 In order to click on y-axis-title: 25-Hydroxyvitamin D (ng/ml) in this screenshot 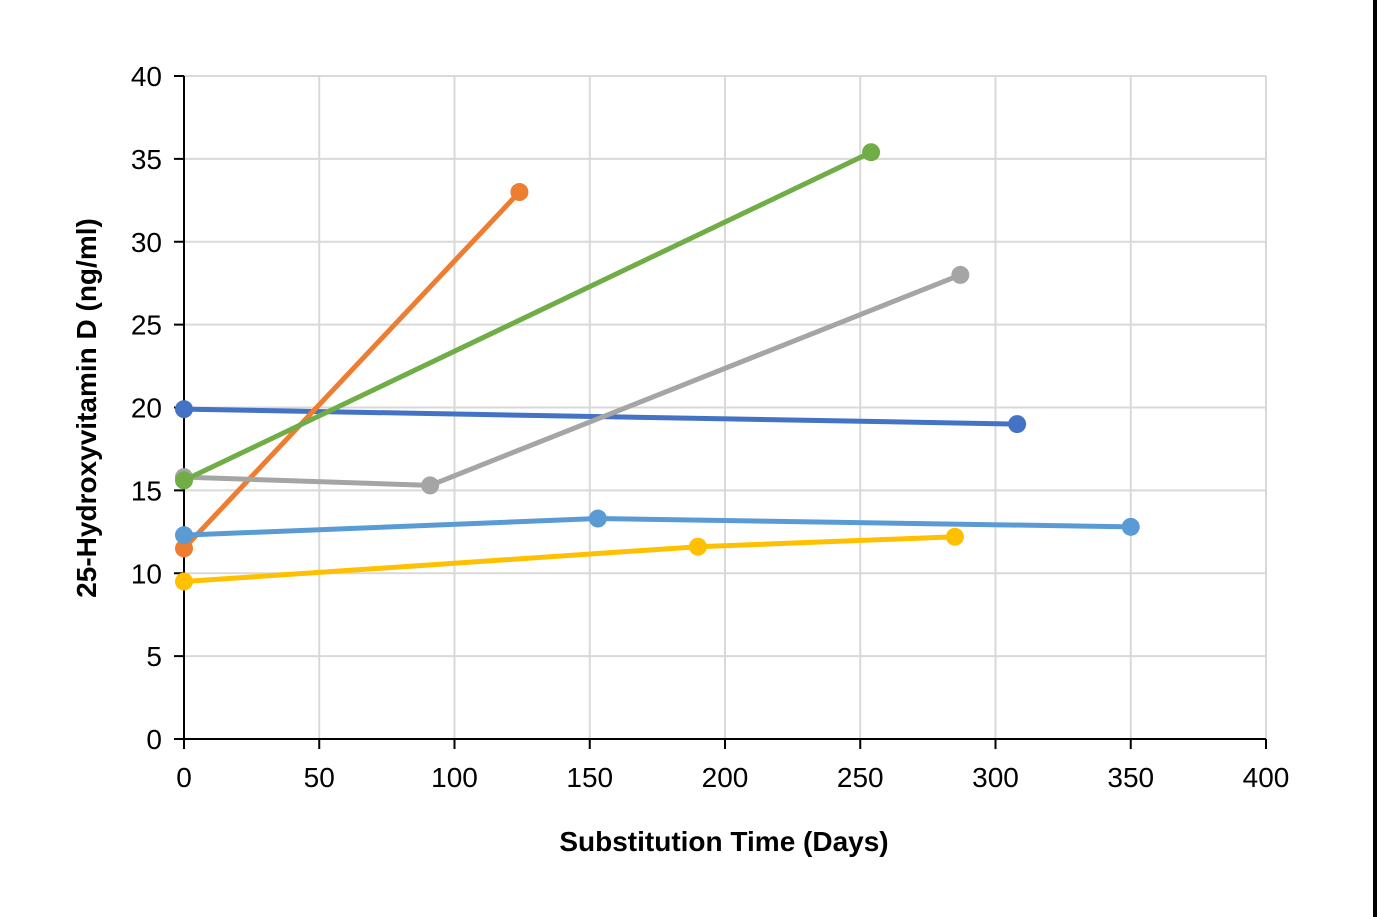, I will do `click(86, 408)`.